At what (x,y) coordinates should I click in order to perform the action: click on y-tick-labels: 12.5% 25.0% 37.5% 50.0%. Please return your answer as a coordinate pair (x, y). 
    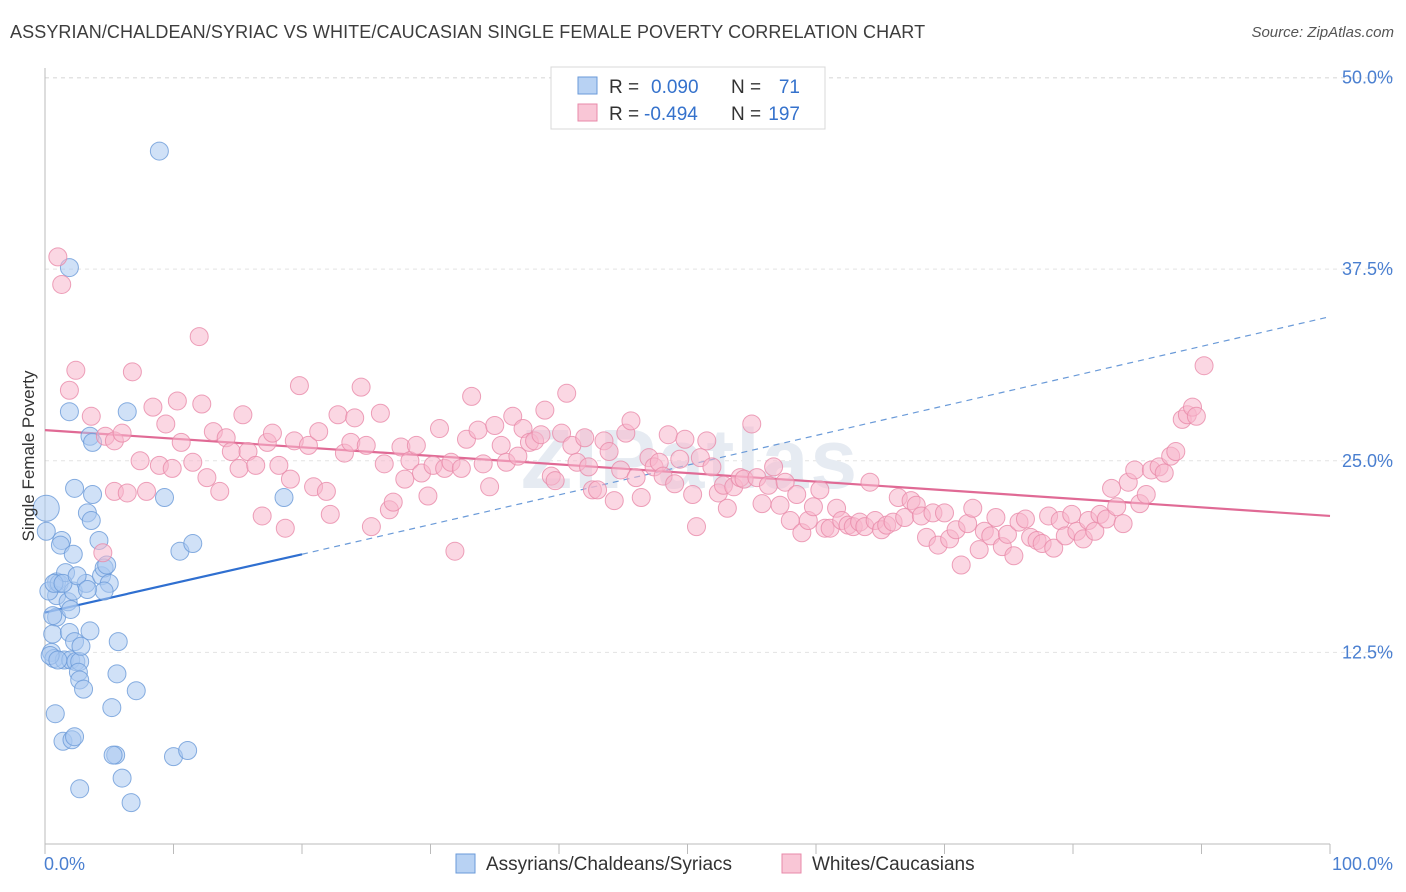
    Looking at the image, I should click on (1367, 365).